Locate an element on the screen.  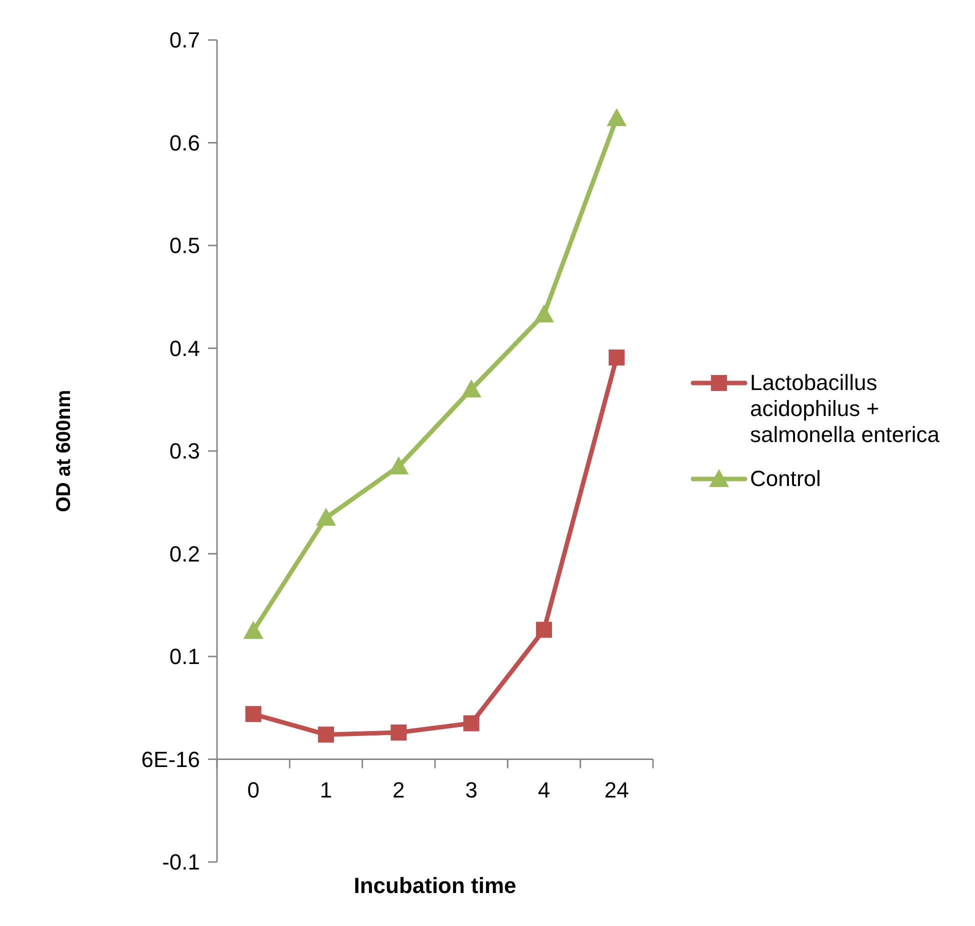
y-tick-label: 0.6 is located at coordinates (184, 143).